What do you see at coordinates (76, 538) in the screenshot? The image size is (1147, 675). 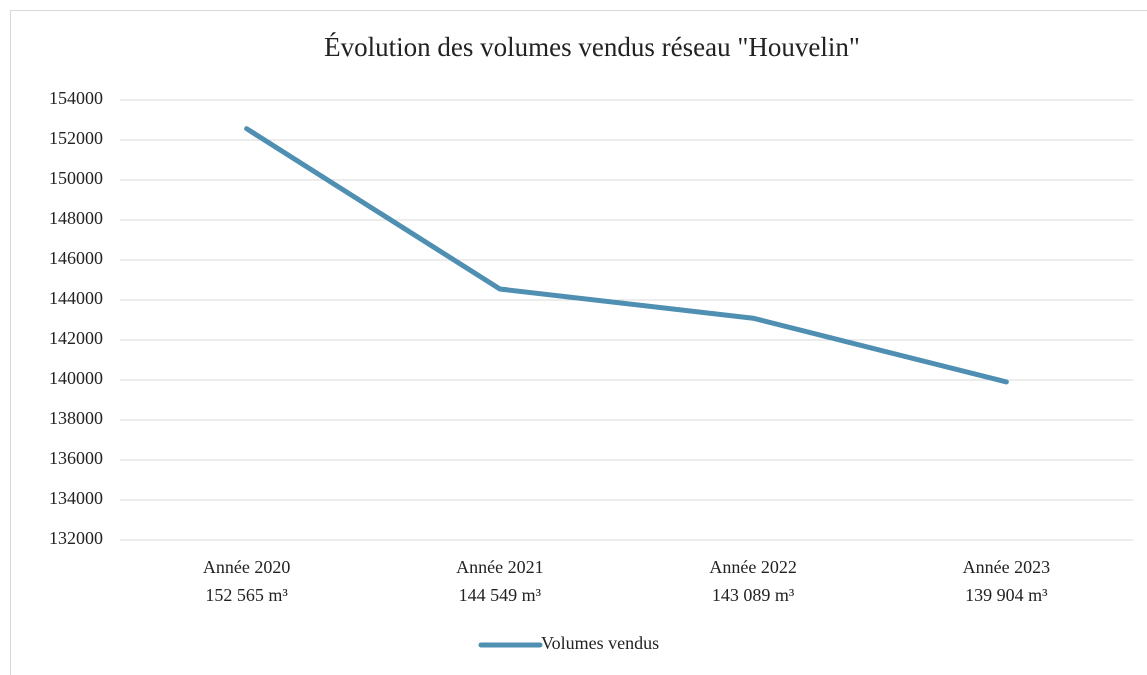 I see `y-tick-label: 132000` at bounding box center [76, 538].